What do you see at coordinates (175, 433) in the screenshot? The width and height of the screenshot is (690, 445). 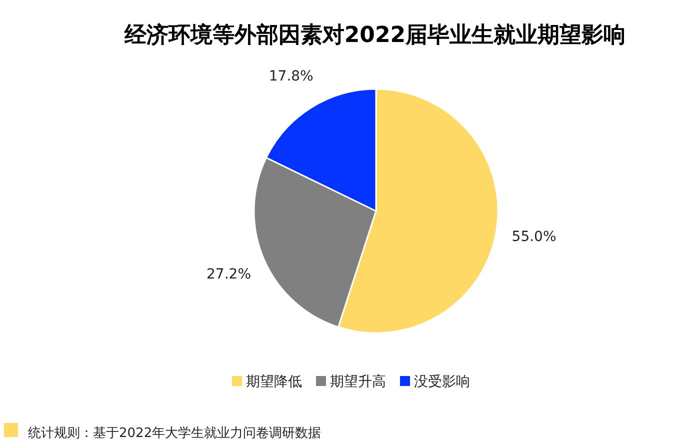 I see `text: 统计规则：基于2022年大学生就业力问卷调研数据` at bounding box center [175, 433].